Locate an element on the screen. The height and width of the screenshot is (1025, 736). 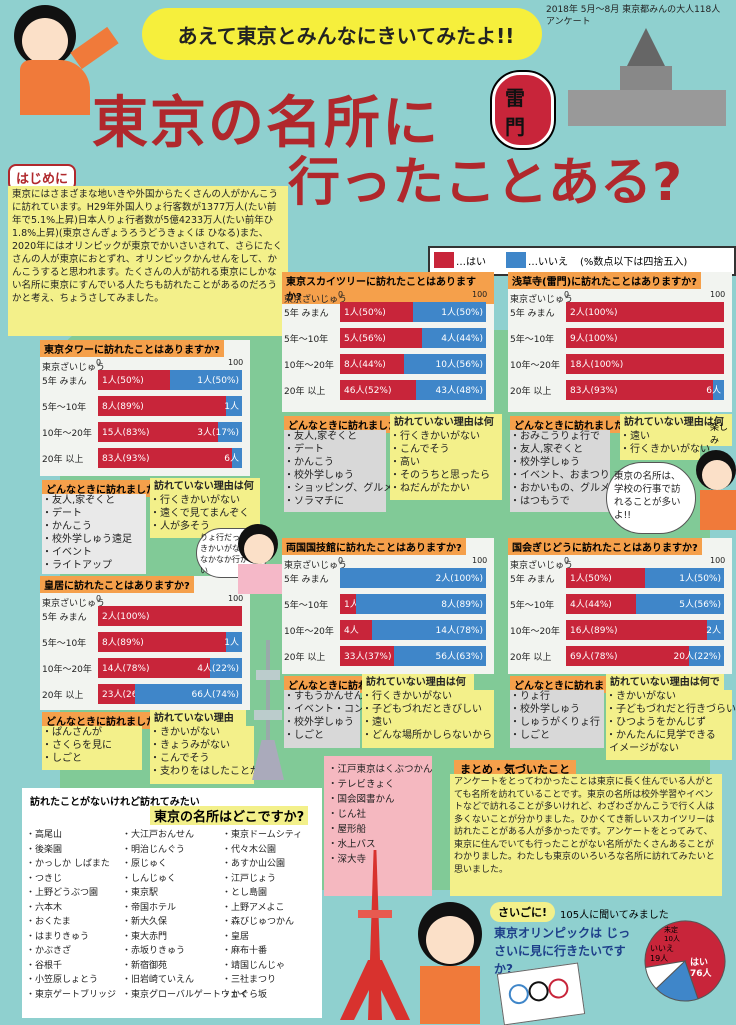
no-bar-label: 56人(63%) is located at coordinates (459, 657).